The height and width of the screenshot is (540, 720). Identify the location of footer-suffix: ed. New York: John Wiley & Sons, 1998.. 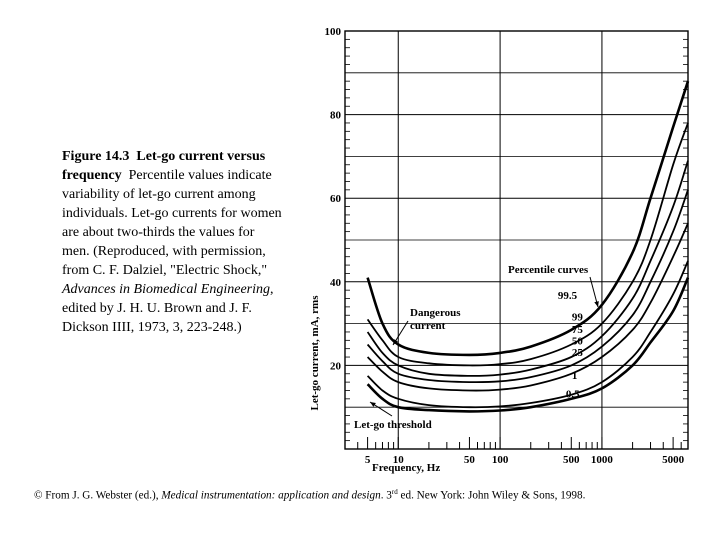
(493, 495).